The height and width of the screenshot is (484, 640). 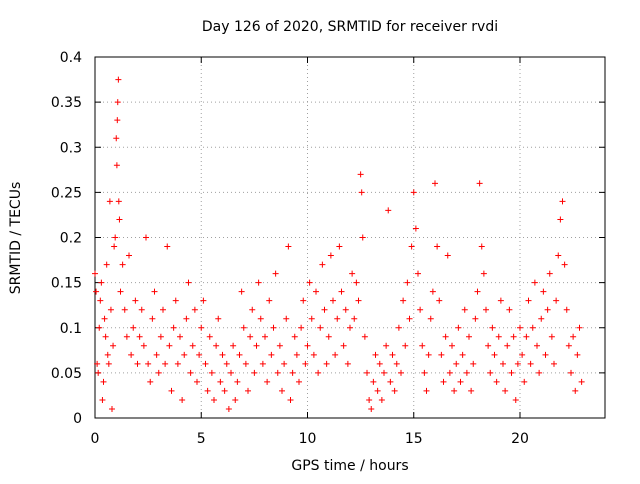 What do you see at coordinates (520, 439) in the screenshot?
I see `x-tick-label: 20` at bounding box center [520, 439].